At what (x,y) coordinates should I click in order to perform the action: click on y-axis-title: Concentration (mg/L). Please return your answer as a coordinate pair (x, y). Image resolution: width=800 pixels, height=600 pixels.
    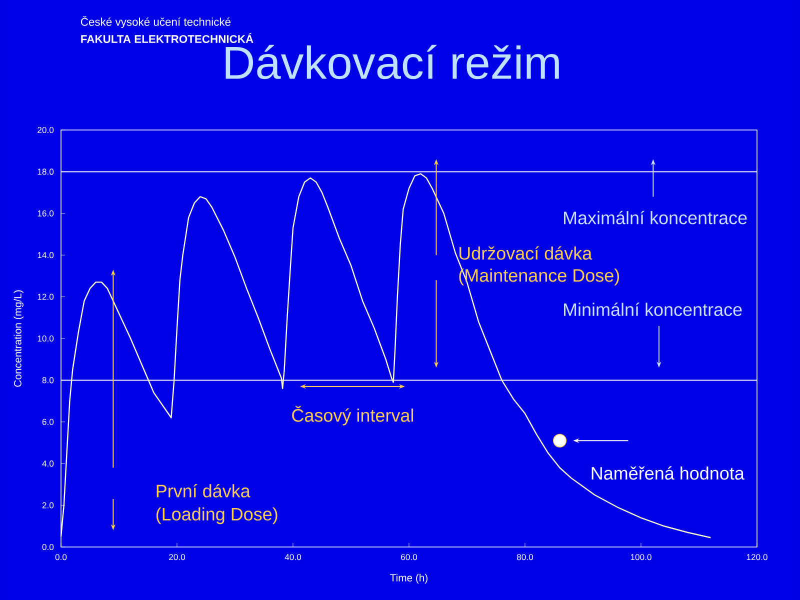
    Looking at the image, I should click on (19, 338).